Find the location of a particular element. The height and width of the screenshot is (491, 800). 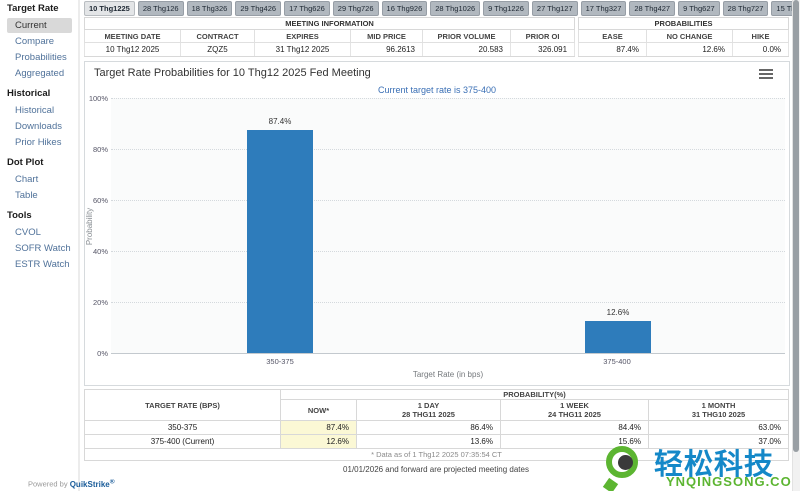

vertical-scrollbar is located at coordinates (796, 245).